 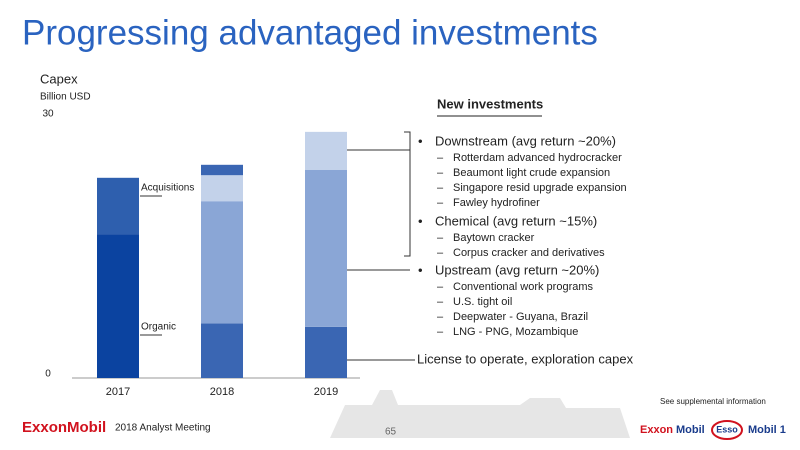 I want to click on group-item: Deepwater - Guyana, Brazil, so click(x=520, y=317).